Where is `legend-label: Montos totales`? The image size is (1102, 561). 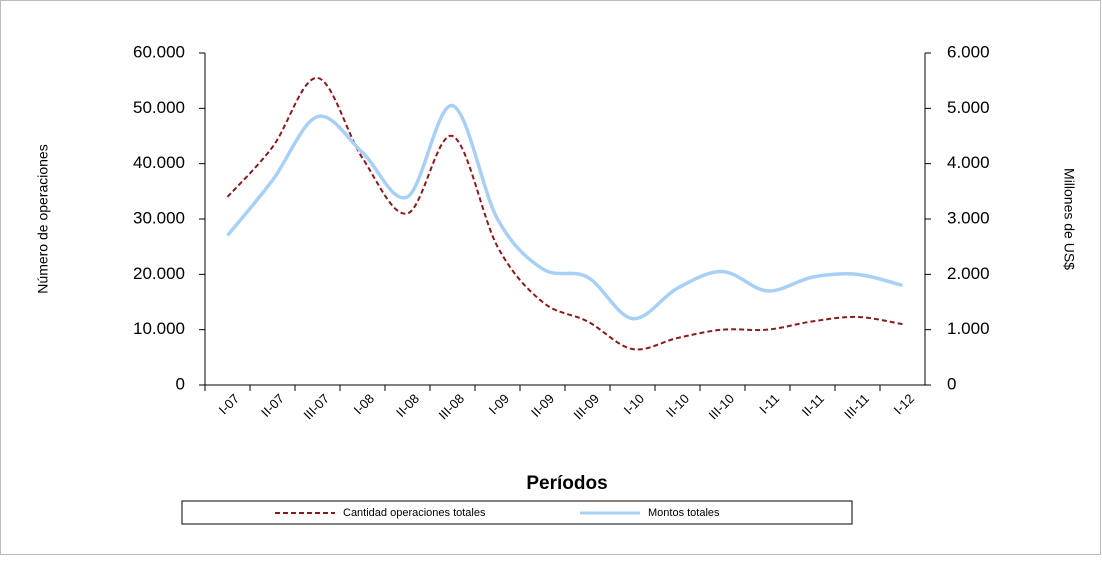 legend-label: Montos totales is located at coordinates (684, 513).